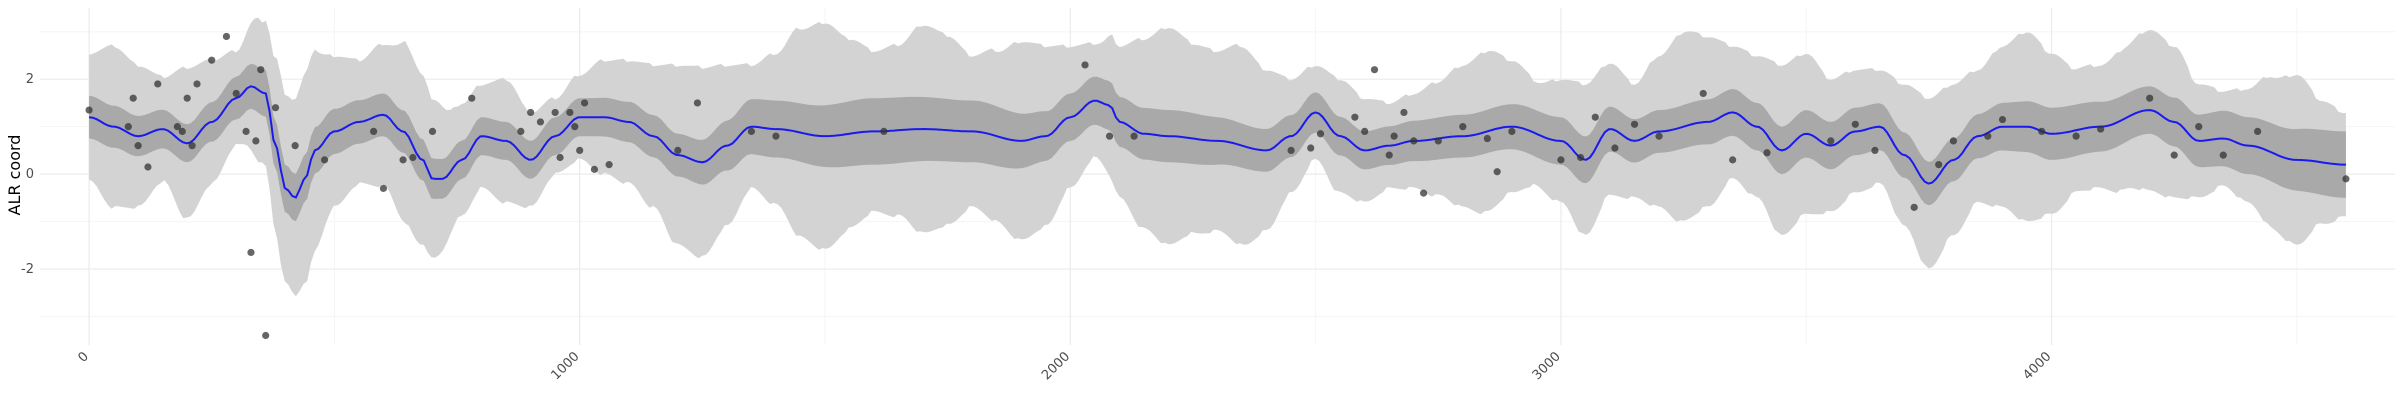 Image resolution: width=2400 pixels, height=400 pixels. Describe the element at coordinates (2037, 366) in the screenshot. I see `x-tick-label: 4000` at that location.